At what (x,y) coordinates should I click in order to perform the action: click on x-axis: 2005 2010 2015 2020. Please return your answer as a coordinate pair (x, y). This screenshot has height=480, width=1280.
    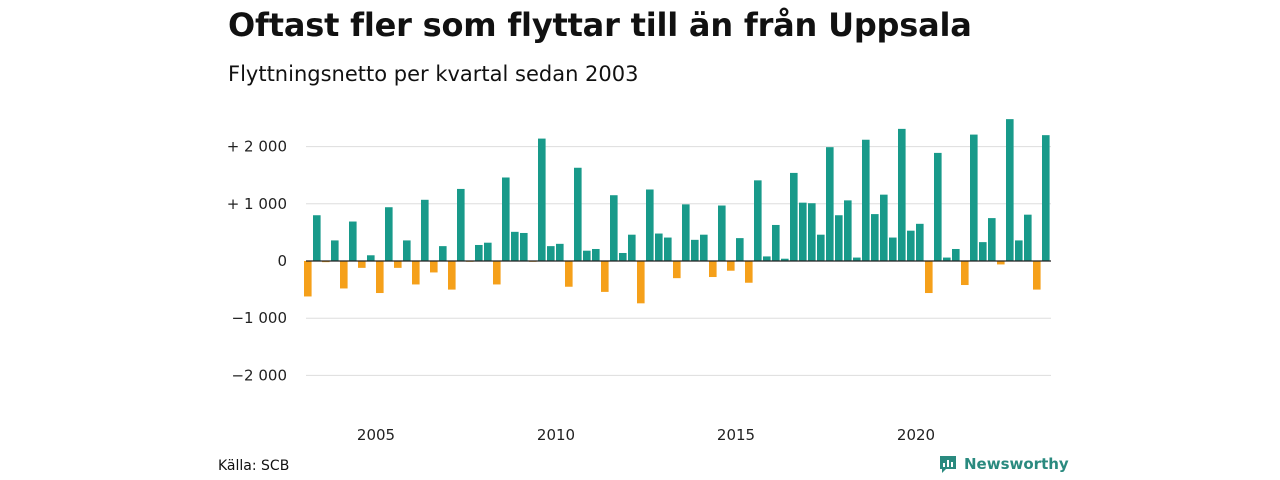
    Looking at the image, I should click on (646, 435).